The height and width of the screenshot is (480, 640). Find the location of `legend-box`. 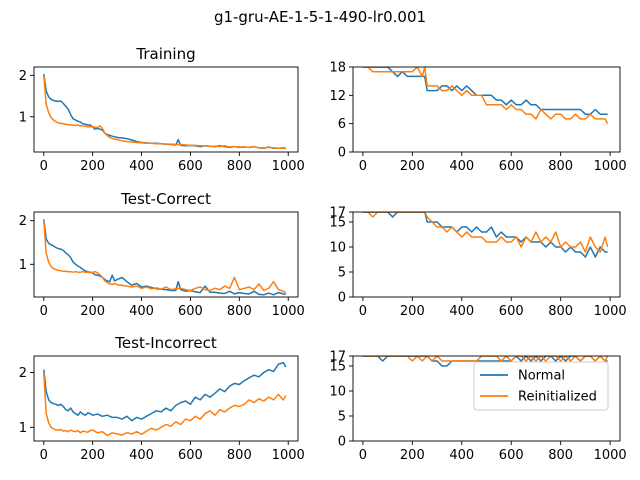

legend-box is located at coordinates (541, 386).